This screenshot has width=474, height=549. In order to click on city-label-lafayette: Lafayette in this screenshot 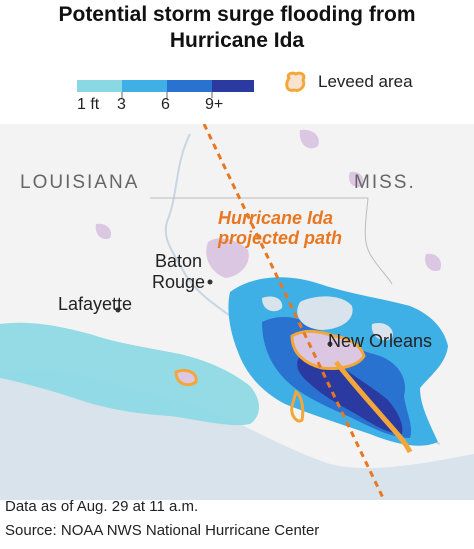, I will do `click(95, 304)`.